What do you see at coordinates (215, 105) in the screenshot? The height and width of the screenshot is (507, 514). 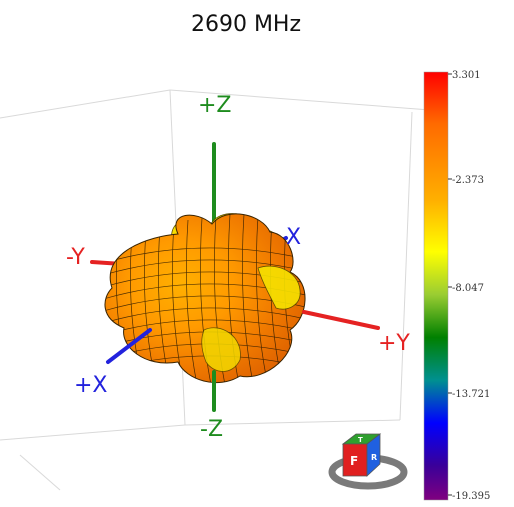 I see `axis-label-plus-z: +Z` at bounding box center [215, 105].